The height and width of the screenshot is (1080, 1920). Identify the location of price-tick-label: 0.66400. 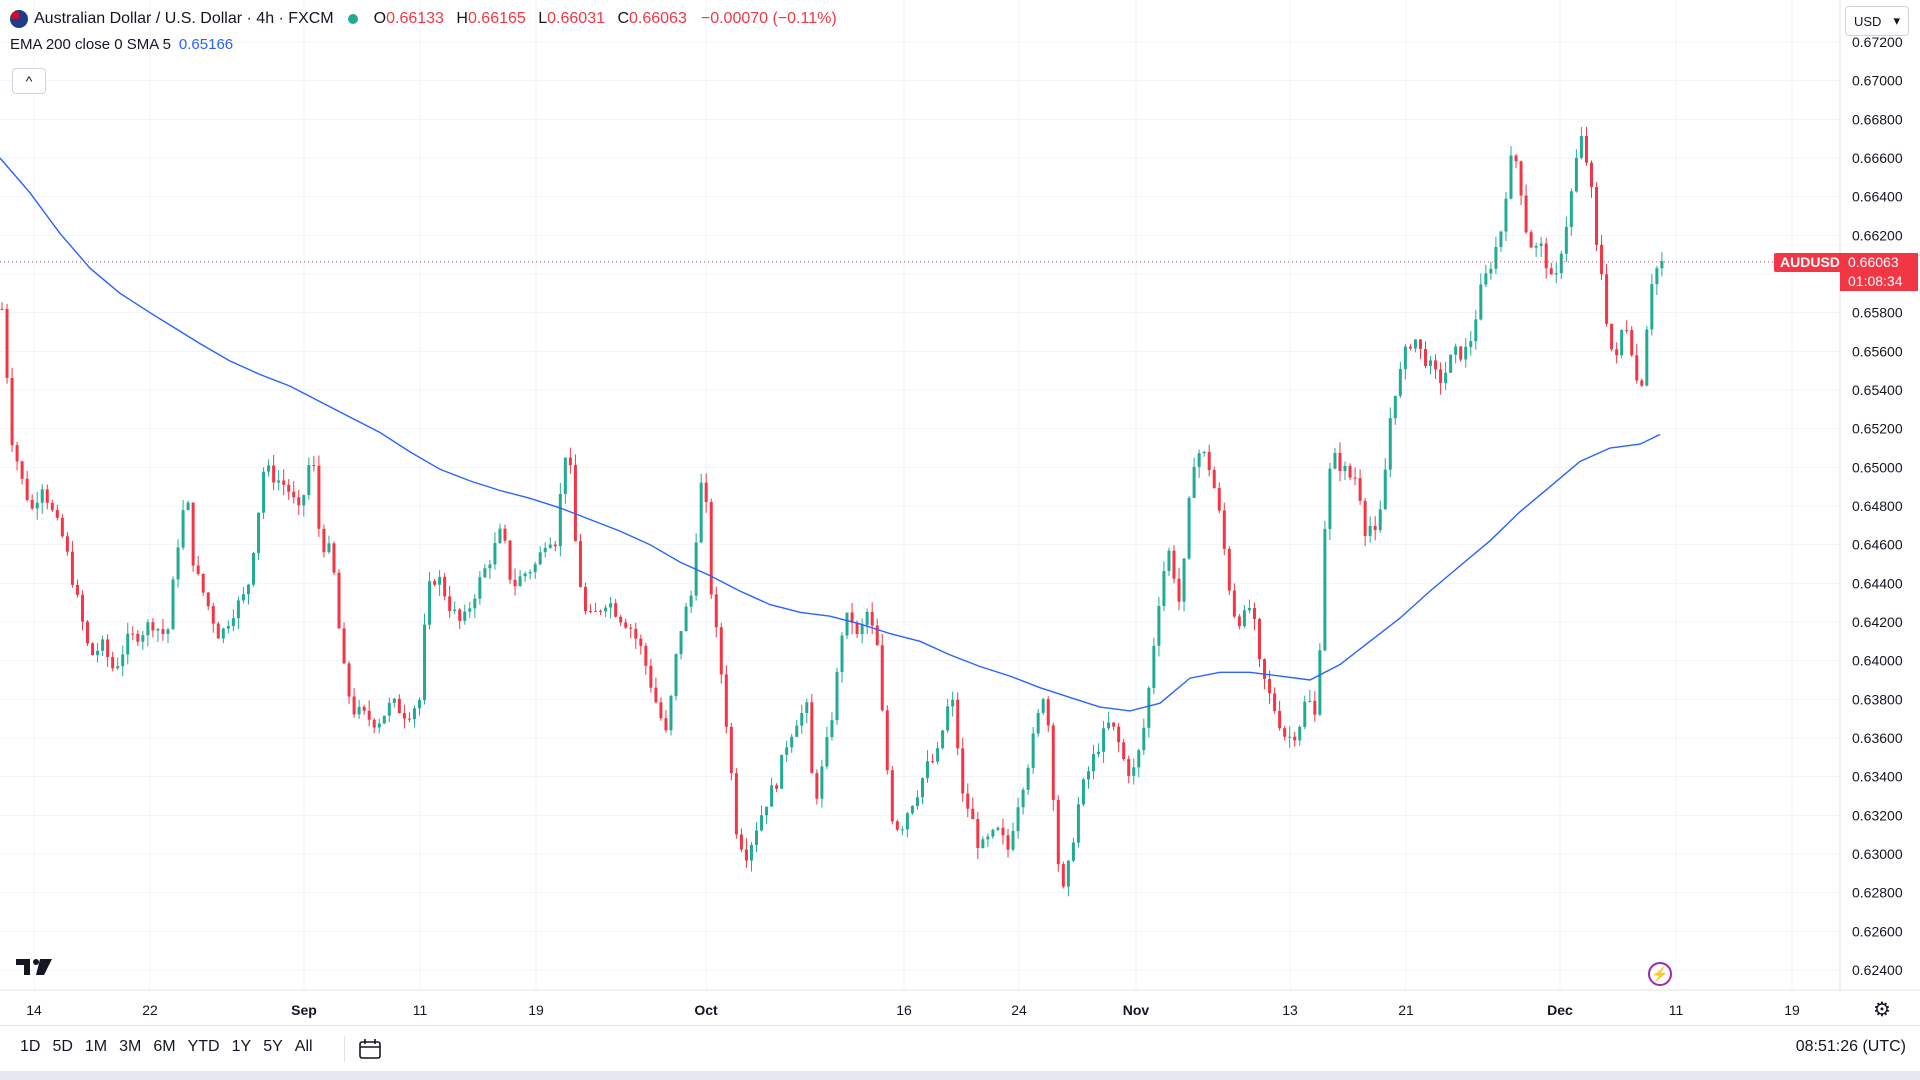
(1877, 197).